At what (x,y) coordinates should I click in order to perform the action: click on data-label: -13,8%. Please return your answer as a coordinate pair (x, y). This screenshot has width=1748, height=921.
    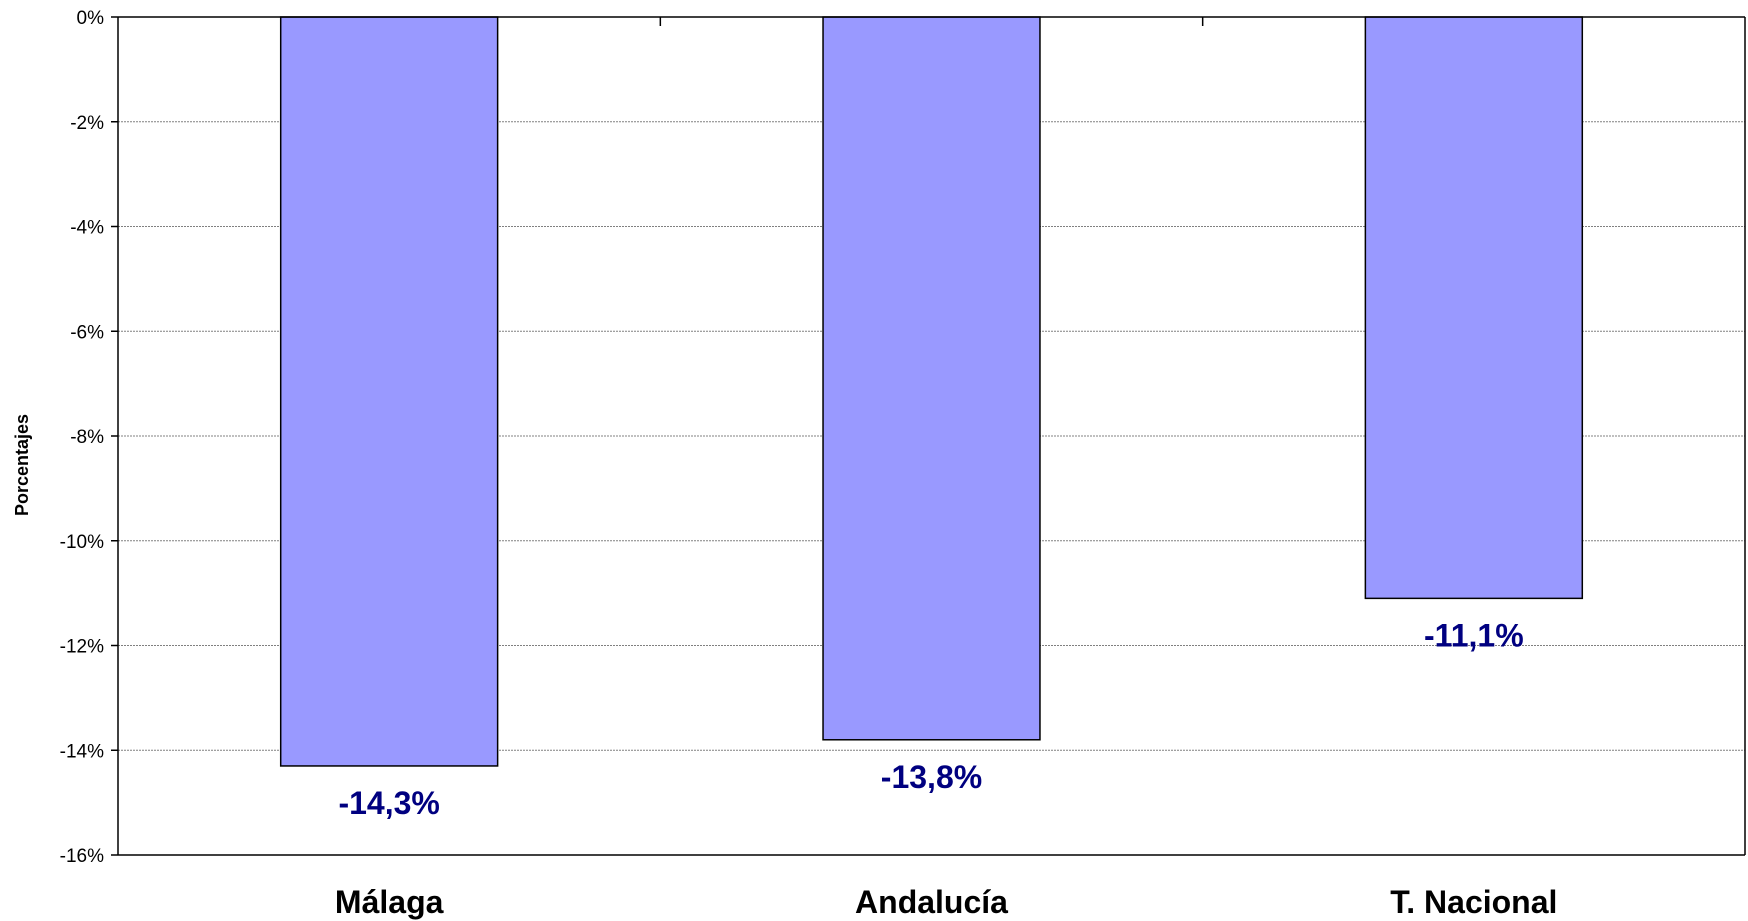
    Looking at the image, I should click on (931, 777).